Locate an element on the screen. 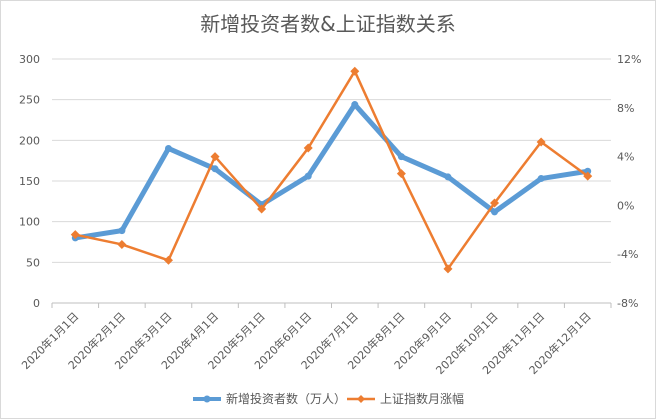 The height and width of the screenshot is (419, 656). right-tick-label: -4% is located at coordinates (627, 254).